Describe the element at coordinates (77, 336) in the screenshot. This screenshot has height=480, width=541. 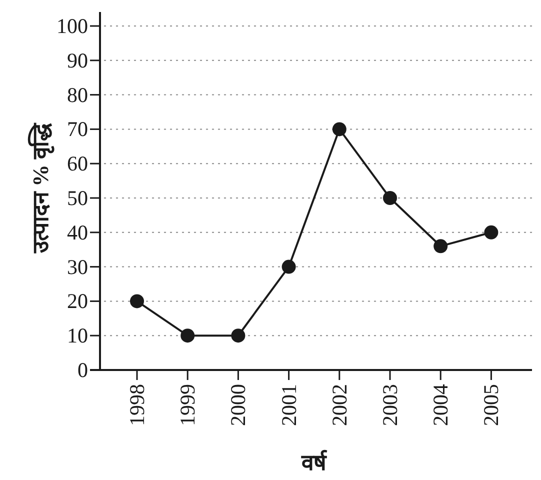
I see `y-tick-label: 10` at that location.